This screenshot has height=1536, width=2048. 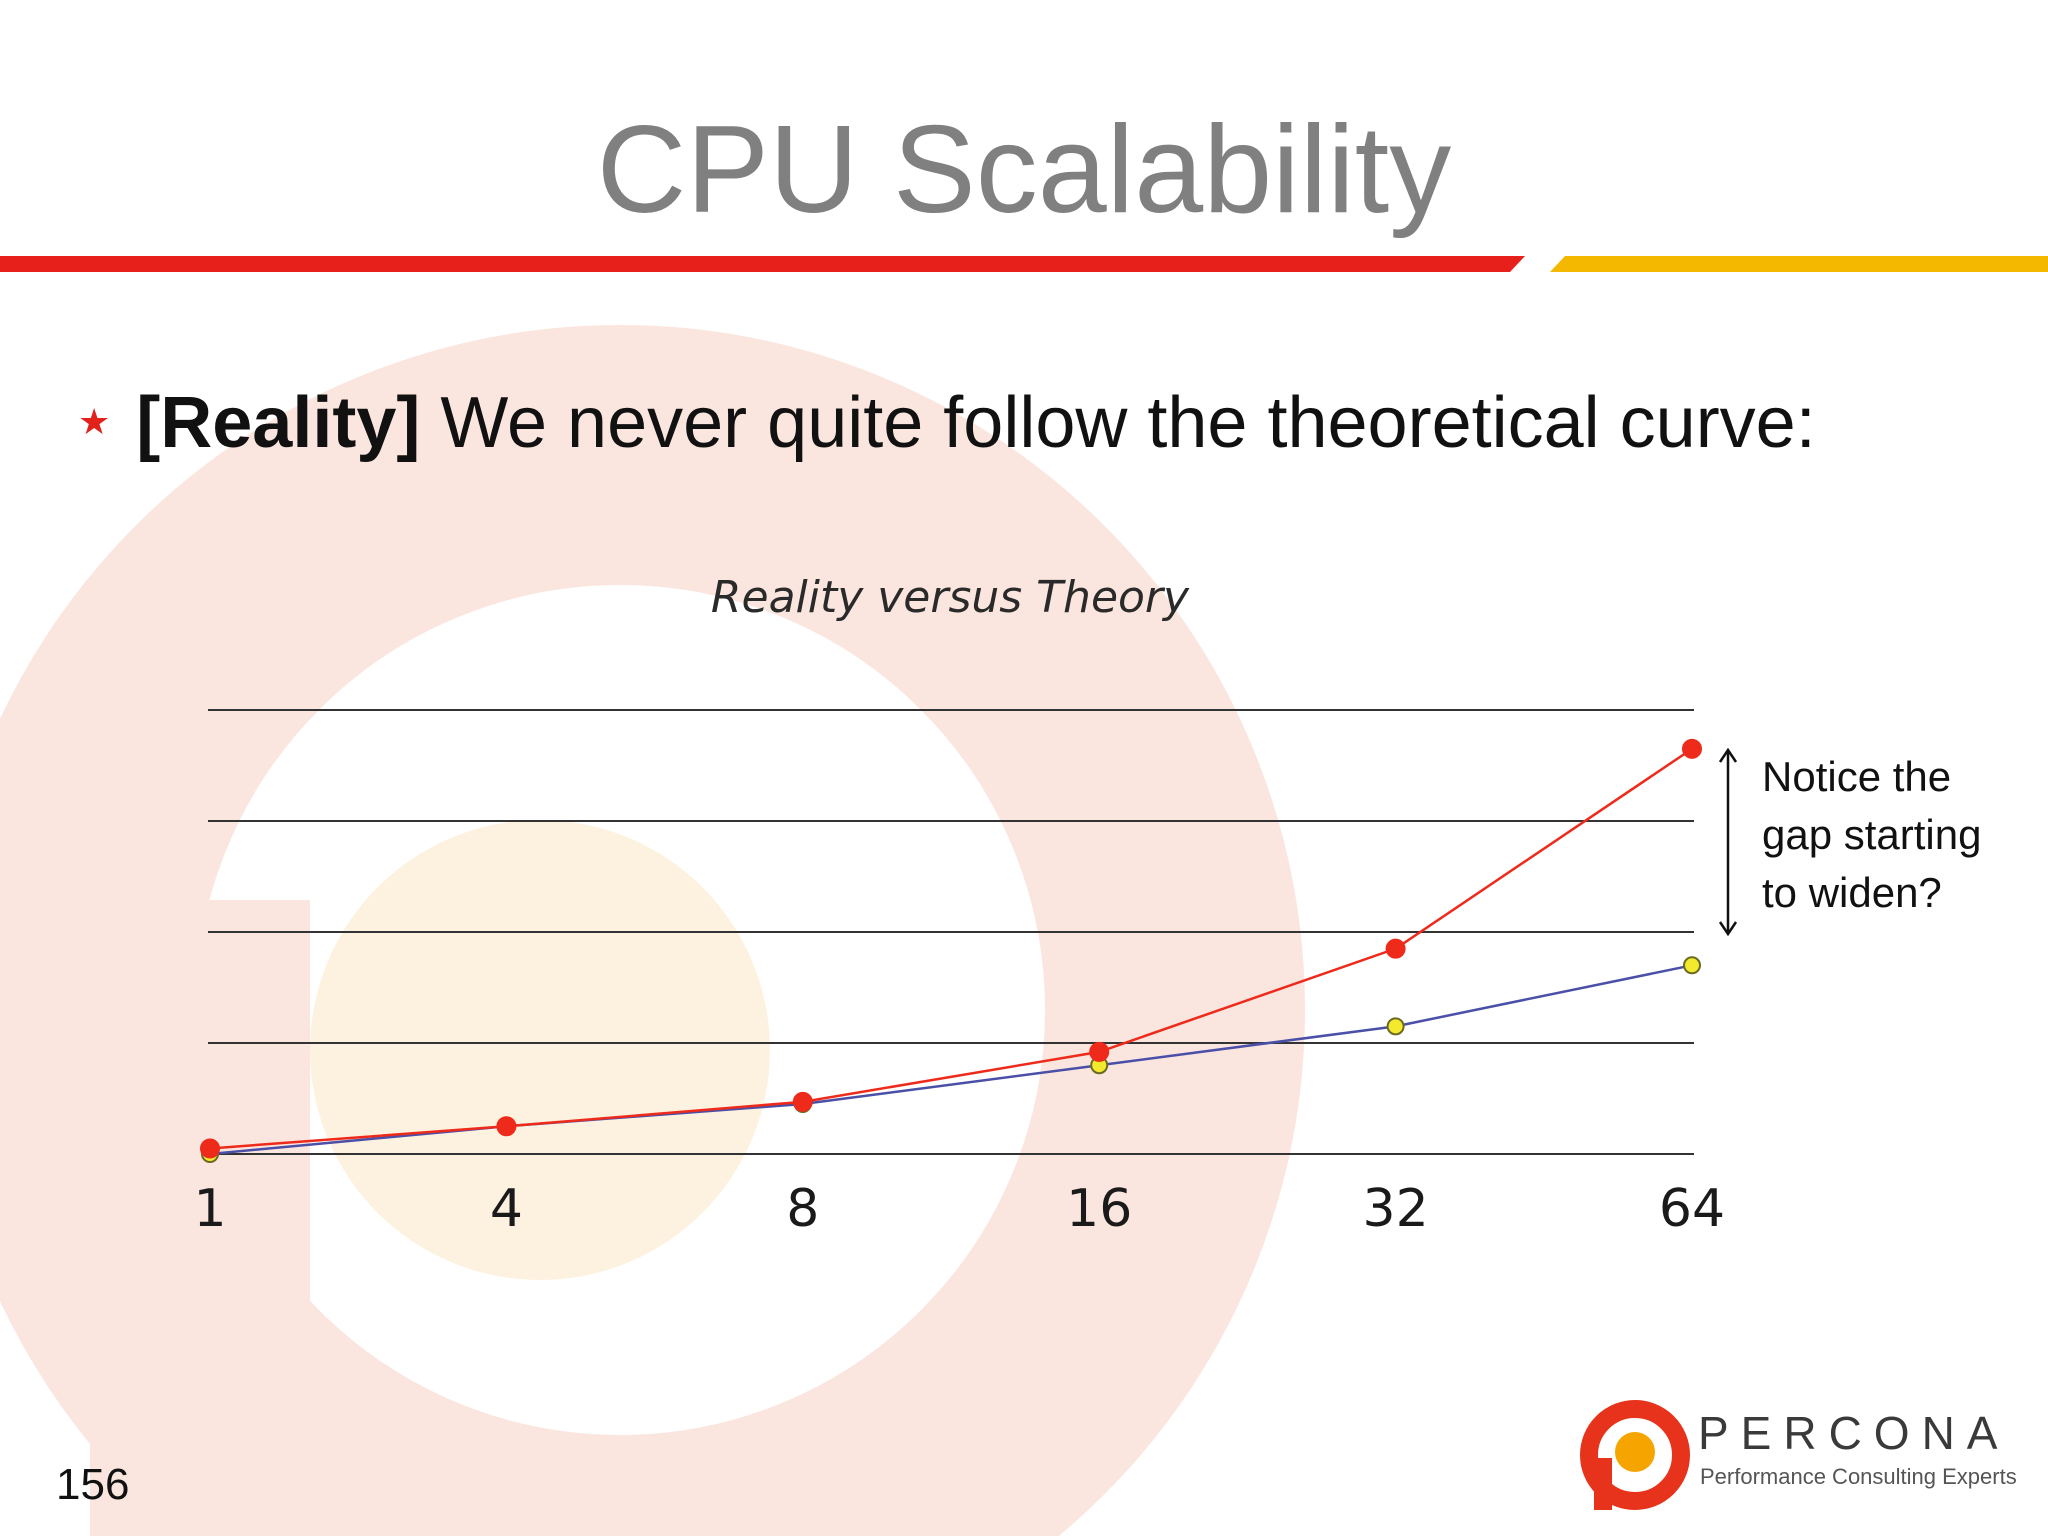 What do you see at coordinates (802, 1209) in the screenshot?
I see `x-tick-label-8: 8` at bounding box center [802, 1209].